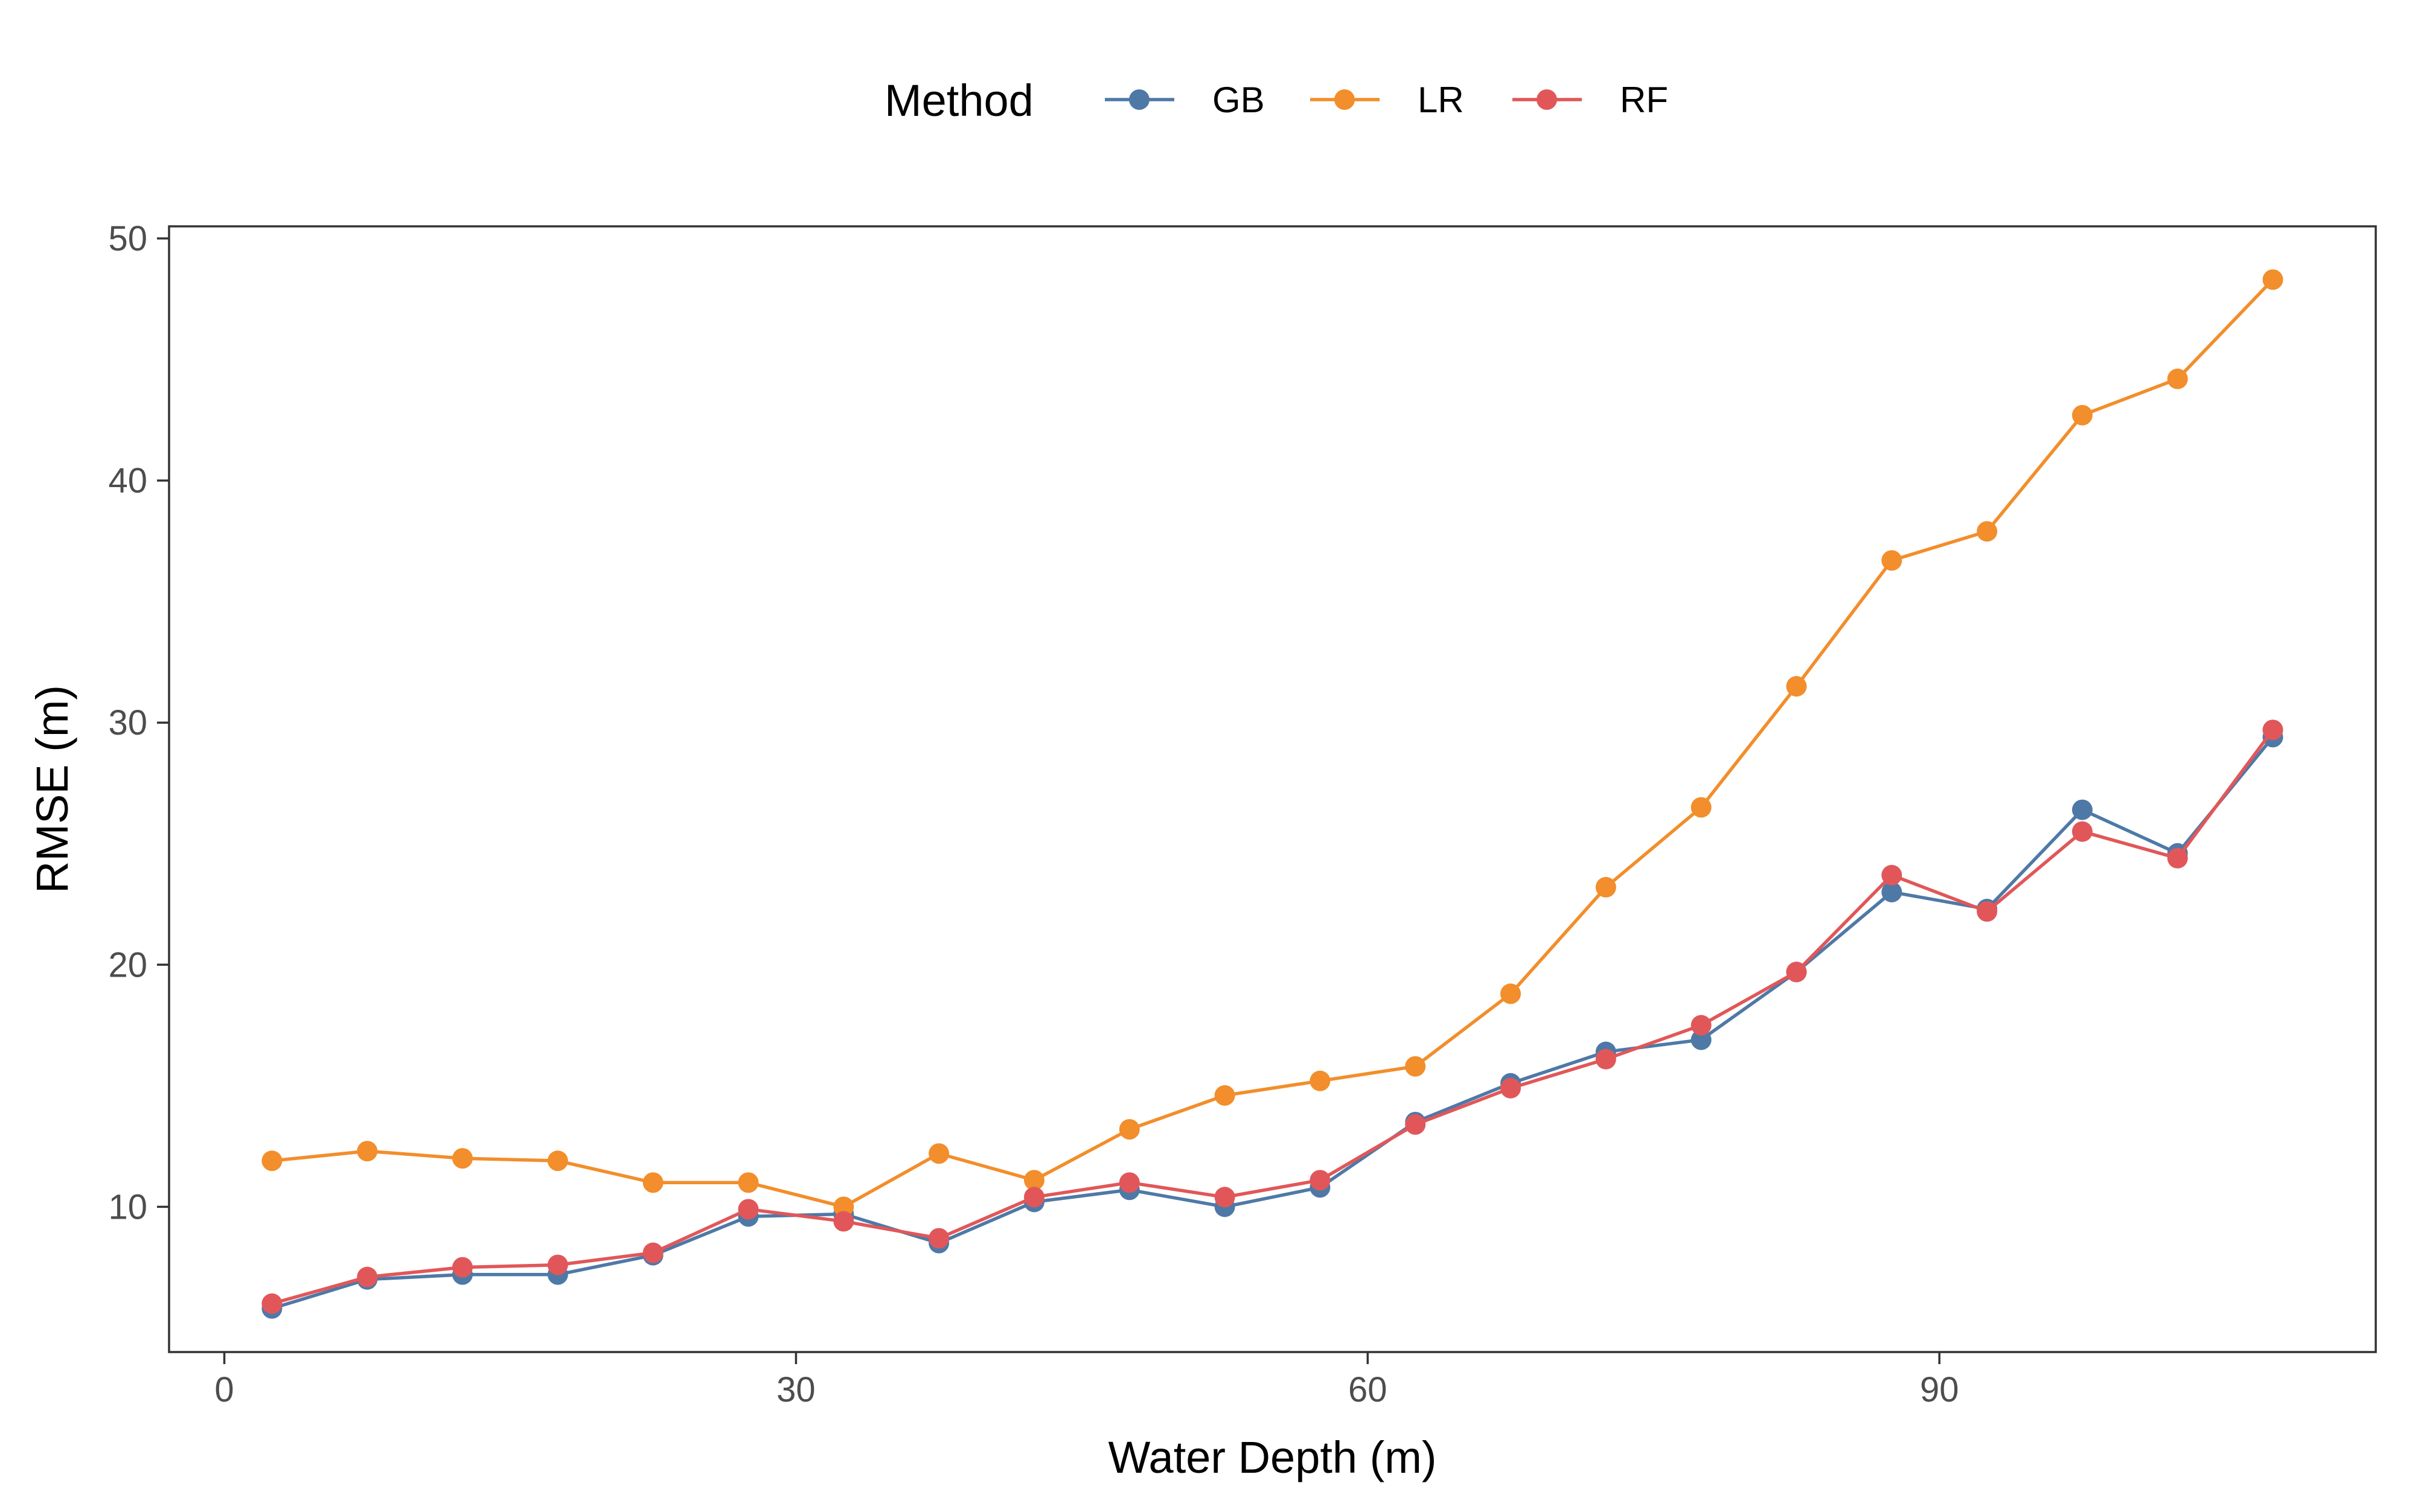 This screenshot has height=1512, width=2415. Describe the element at coordinates (1590, 100) in the screenshot. I see `legend-item-rf: RF` at that location.